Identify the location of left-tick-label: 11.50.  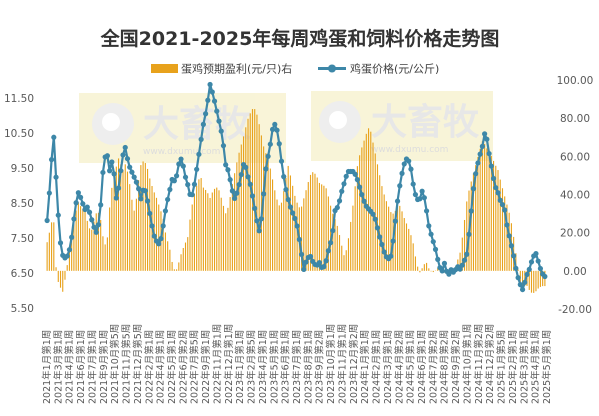
(19, 99).